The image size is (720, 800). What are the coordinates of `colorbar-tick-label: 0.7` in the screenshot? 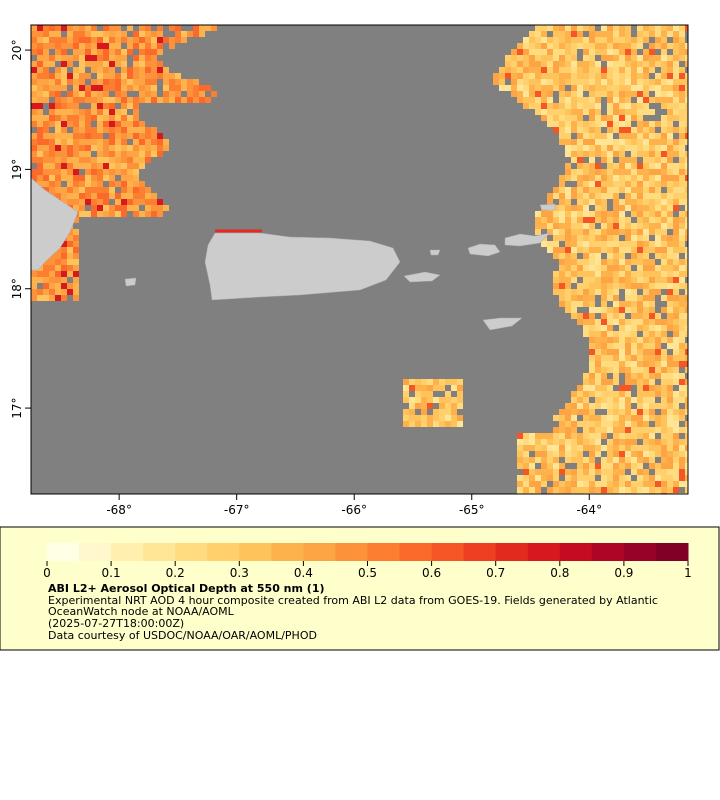 It's located at (495, 573).